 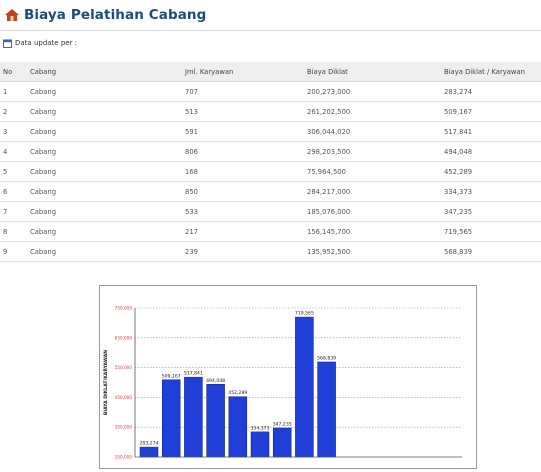 What do you see at coordinates (282, 425) in the screenshot?
I see `bar-value-label: 347,235` at bounding box center [282, 425].